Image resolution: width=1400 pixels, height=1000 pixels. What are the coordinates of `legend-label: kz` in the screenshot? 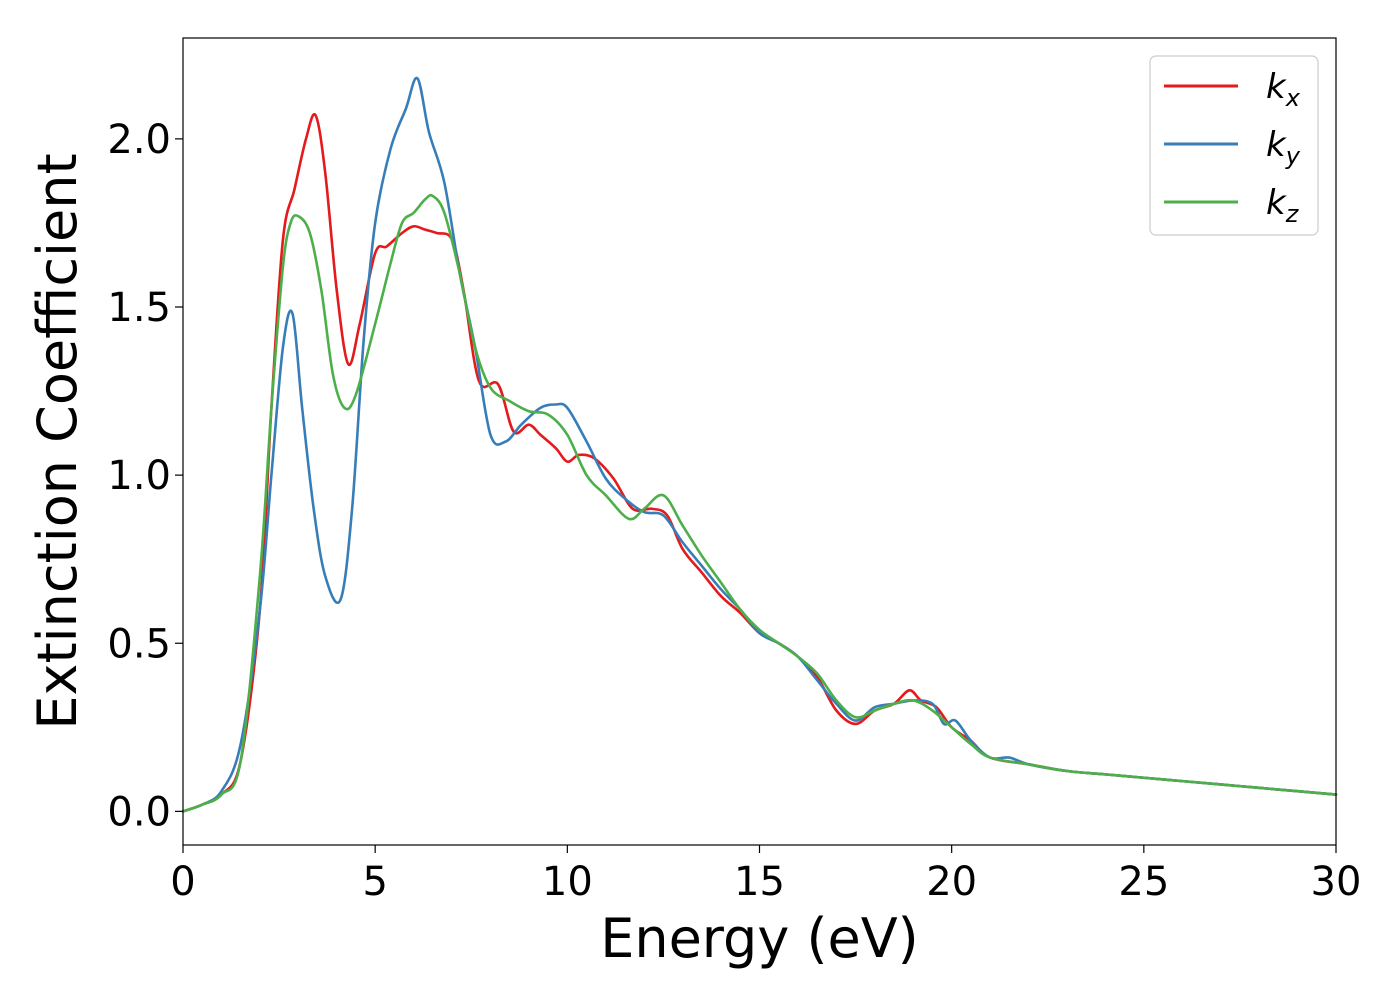 It's located at (1283, 205).